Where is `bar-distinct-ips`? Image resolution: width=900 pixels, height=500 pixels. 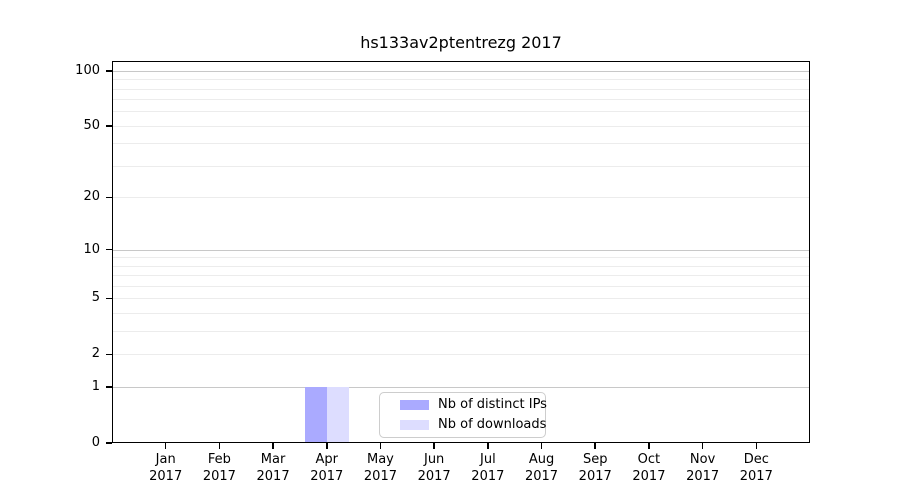
bar-distinct-ips is located at coordinates (315, 415).